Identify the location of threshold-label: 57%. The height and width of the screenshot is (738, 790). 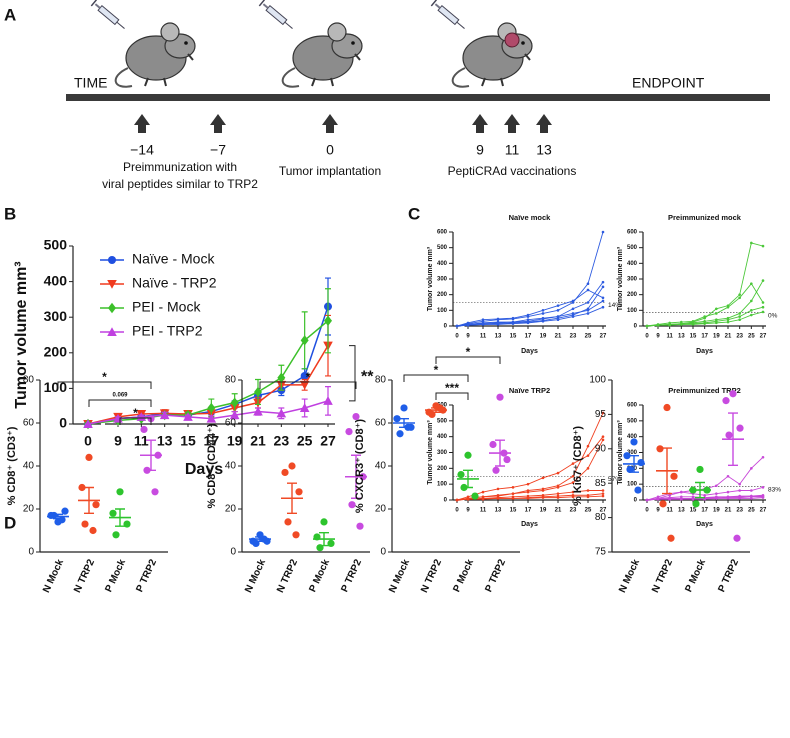
(614, 479).